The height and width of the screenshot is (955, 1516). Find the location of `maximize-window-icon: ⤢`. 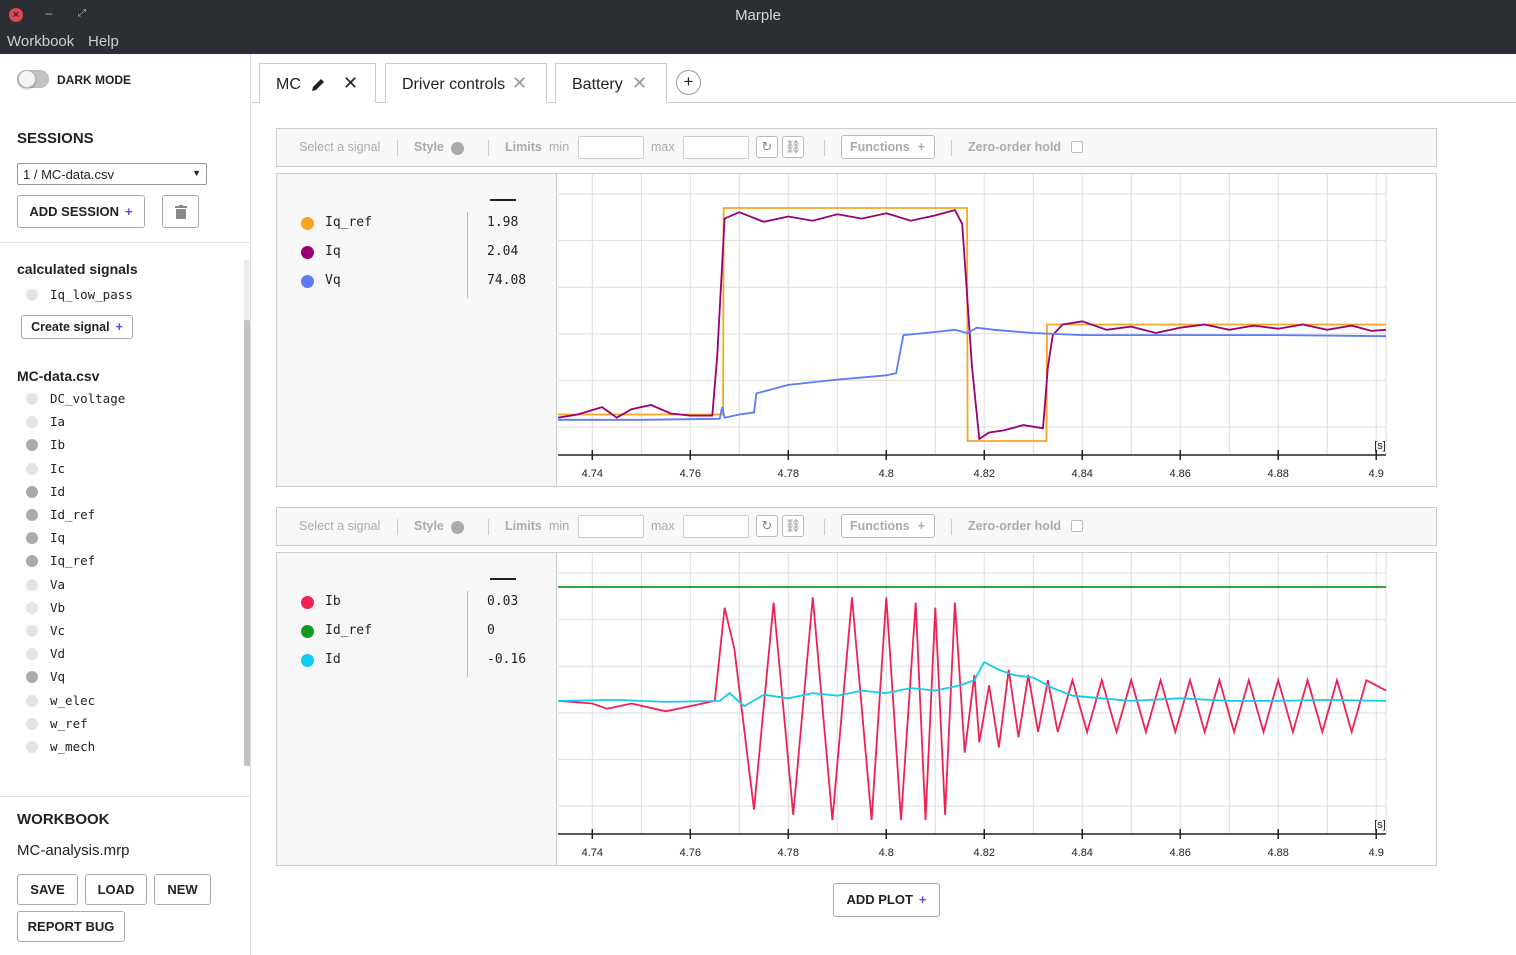

maximize-window-icon: ⤢ is located at coordinates (82, 13).